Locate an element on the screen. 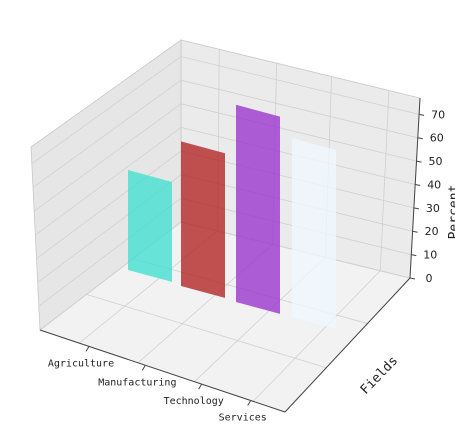 Image resolution: width=455 pixels, height=447 pixels. x-tick-label: Services is located at coordinates (243, 418).